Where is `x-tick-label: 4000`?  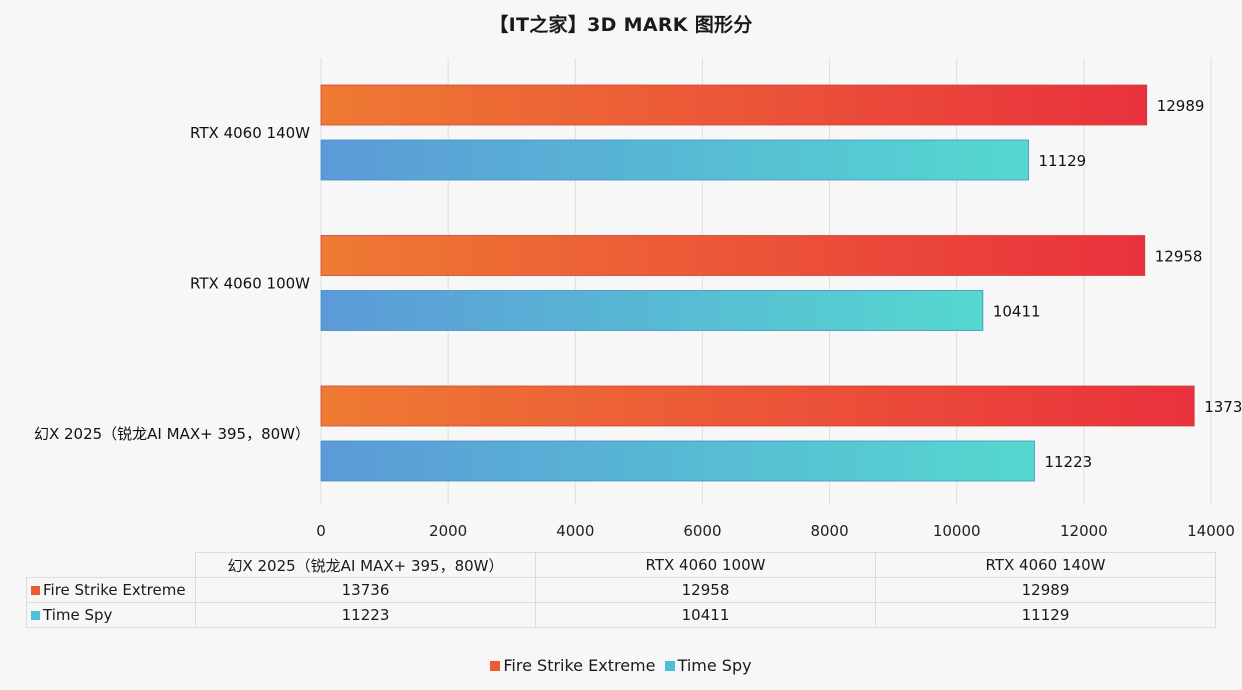
x-tick-label: 4000 is located at coordinates (575, 531).